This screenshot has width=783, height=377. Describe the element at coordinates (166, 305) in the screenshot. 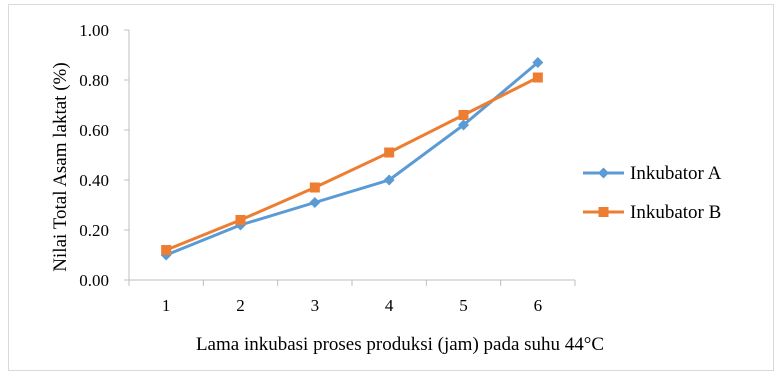

I see `x-tick-label: 1` at that location.